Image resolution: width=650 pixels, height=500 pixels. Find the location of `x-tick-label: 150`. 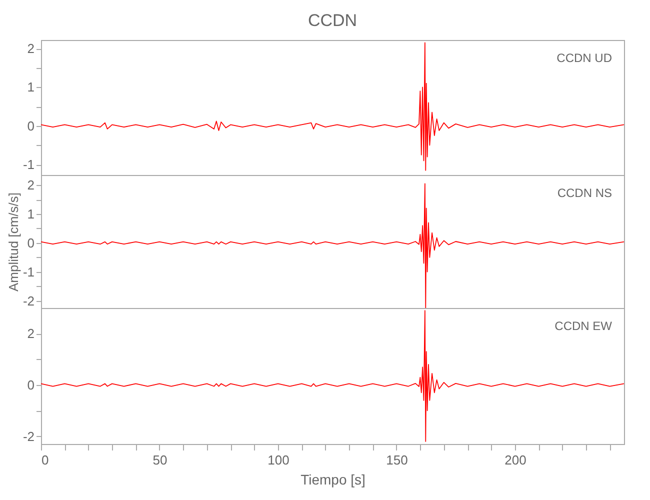

x-tick-label: 150 is located at coordinates (397, 460).